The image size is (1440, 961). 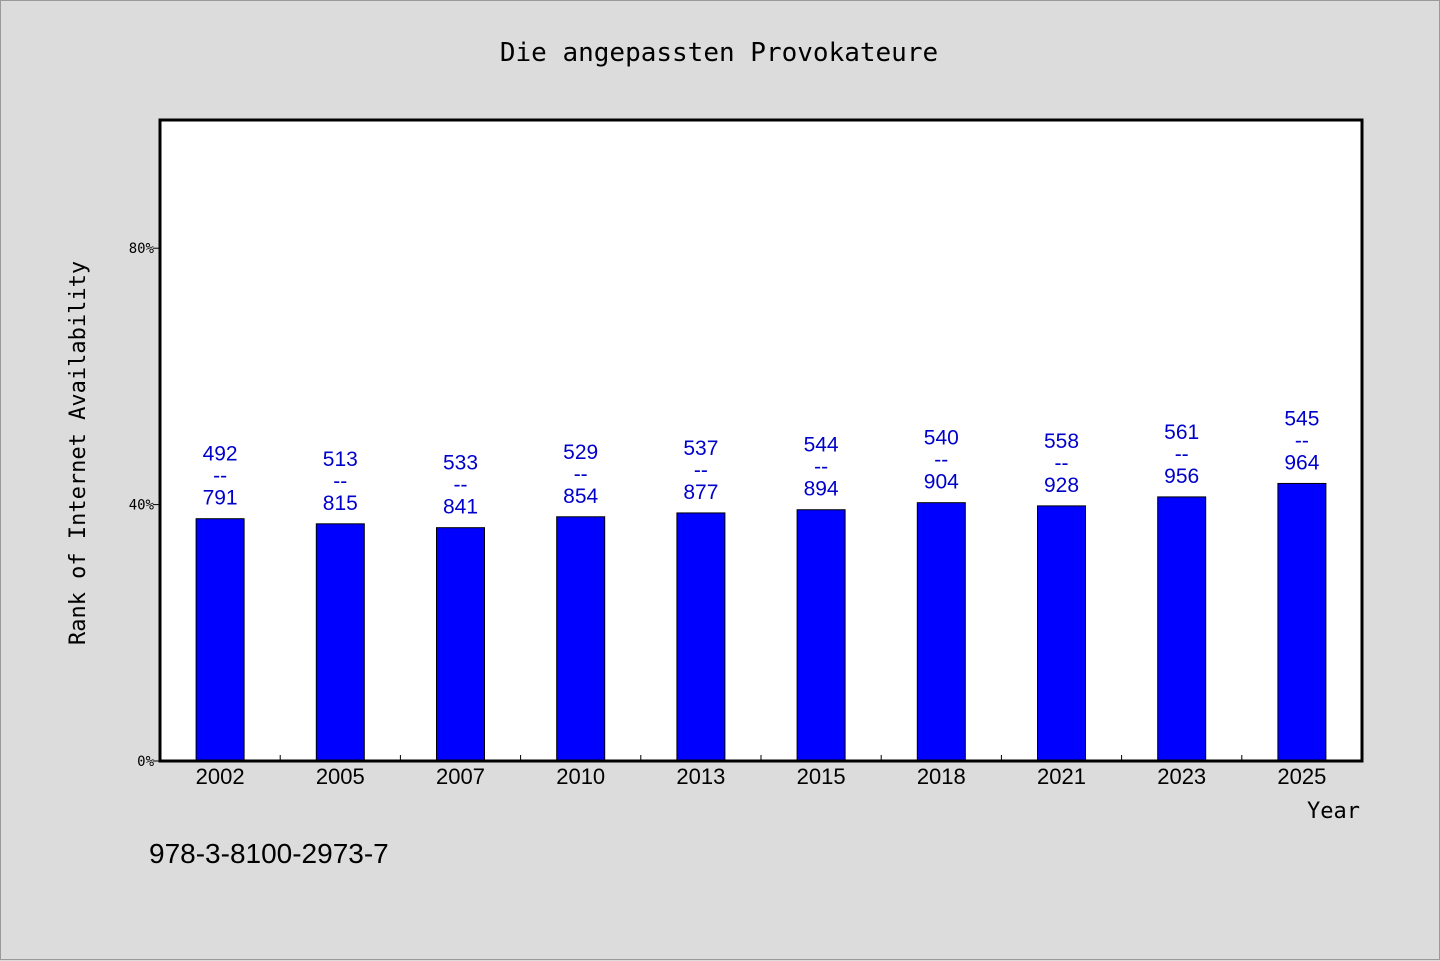 I want to click on y-tick-label-40: 40%, so click(x=142, y=506).